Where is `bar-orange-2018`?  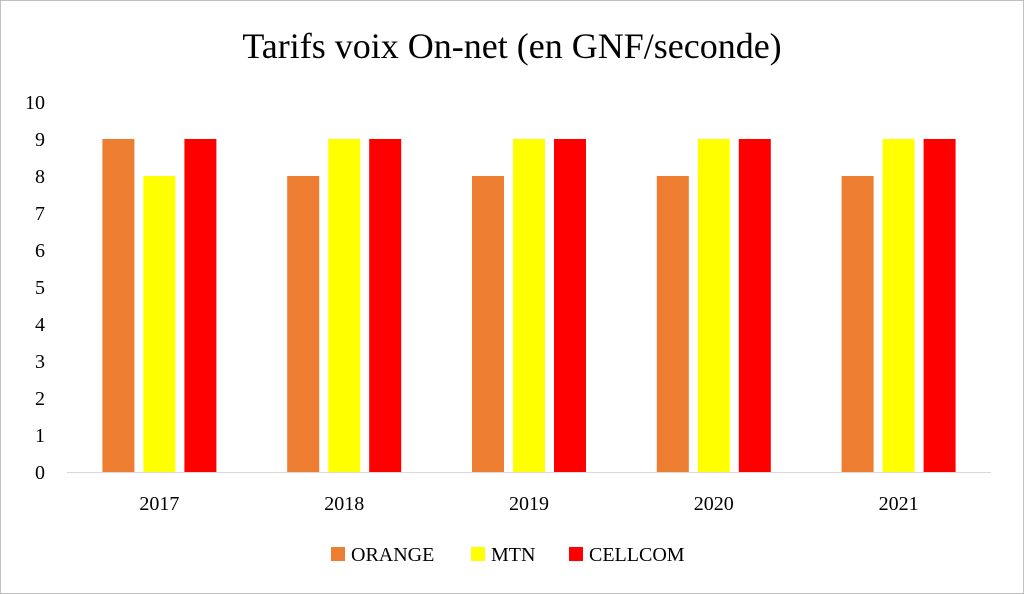 bar-orange-2018 is located at coordinates (303, 324).